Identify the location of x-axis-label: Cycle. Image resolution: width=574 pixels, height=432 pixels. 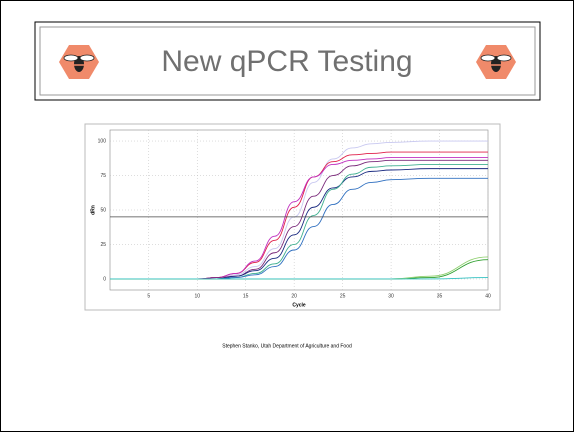
(299, 305).